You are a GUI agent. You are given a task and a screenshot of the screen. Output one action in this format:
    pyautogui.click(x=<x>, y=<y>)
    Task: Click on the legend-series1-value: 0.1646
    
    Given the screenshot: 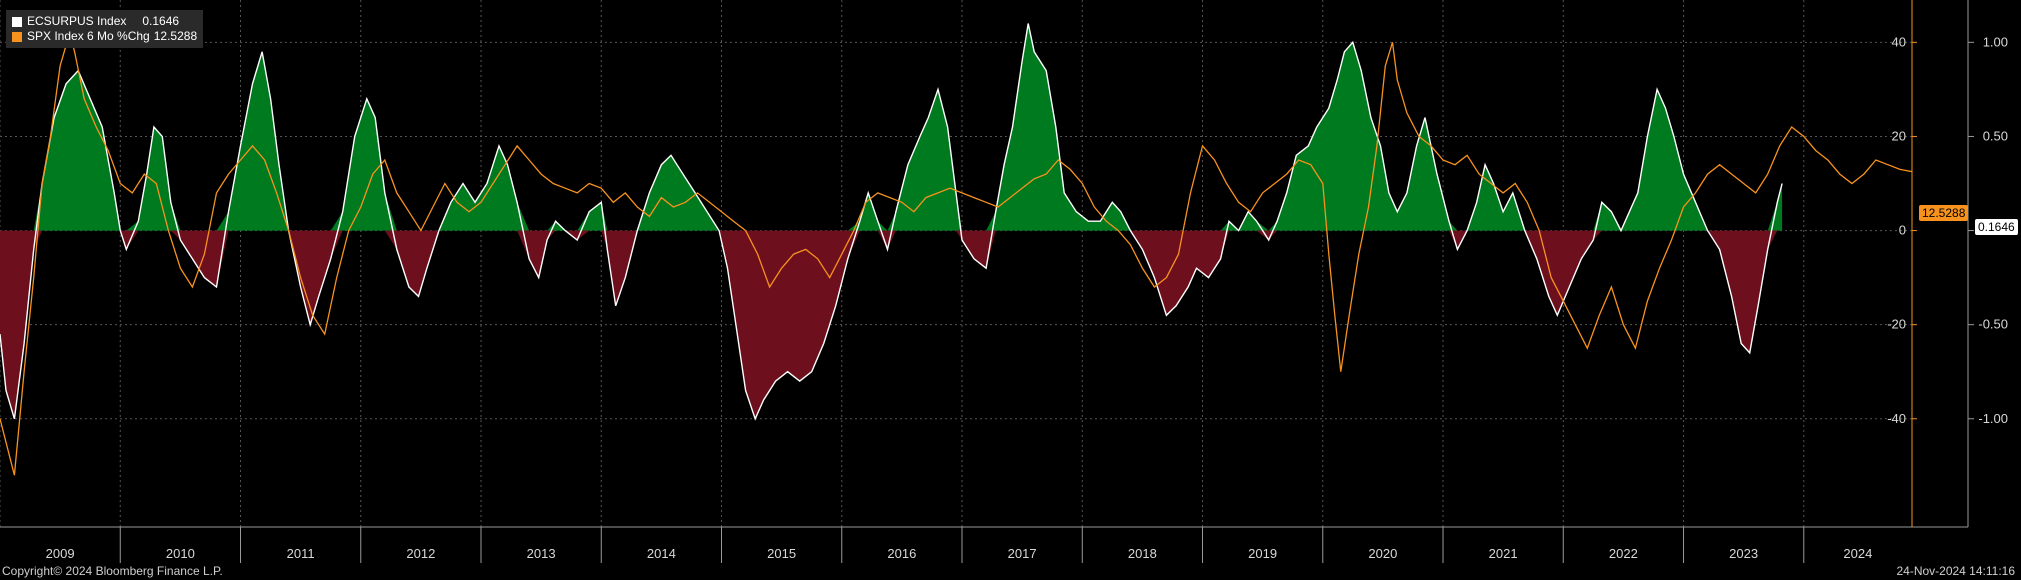 What is the action you would take?
    pyautogui.click(x=161, y=21)
    